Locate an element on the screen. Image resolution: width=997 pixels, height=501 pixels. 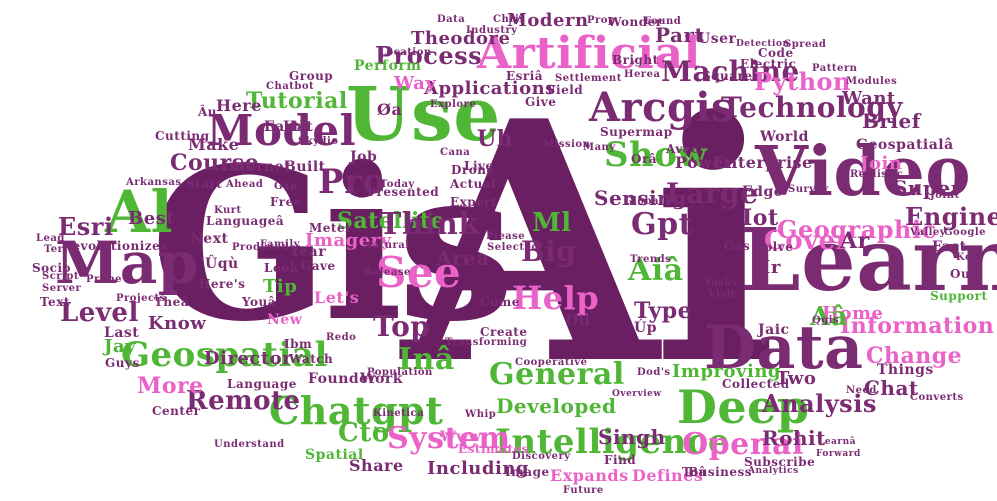
word-solve: Solve is located at coordinates (774, 247).